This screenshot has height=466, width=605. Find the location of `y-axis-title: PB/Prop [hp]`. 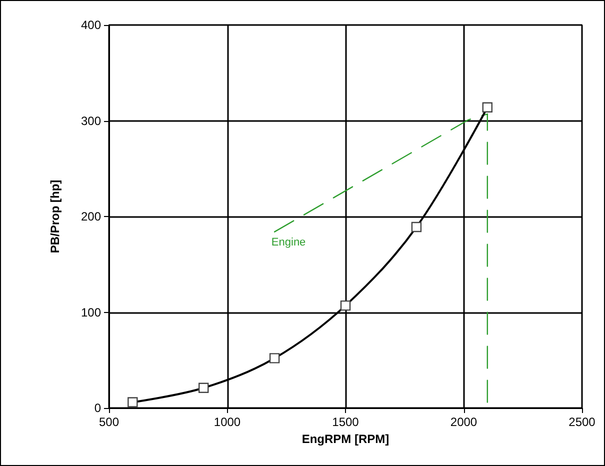

y-axis-title: PB/Prop [hp] is located at coordinates (55, 217).